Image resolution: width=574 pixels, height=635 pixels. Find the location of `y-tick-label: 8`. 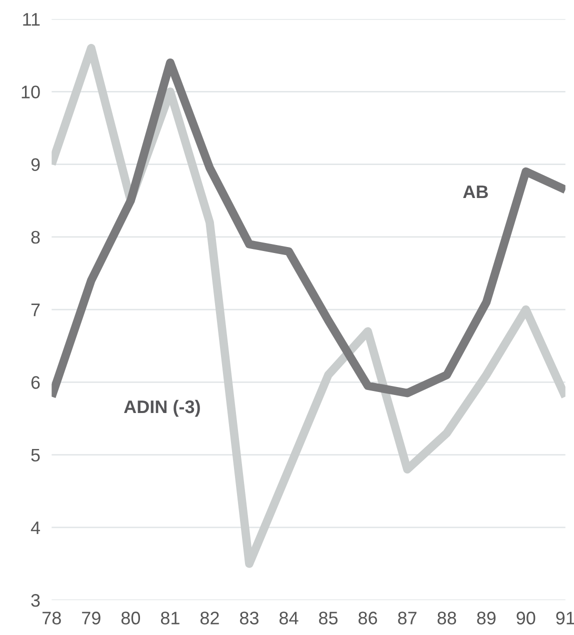

y-tick-label: 8 is located at coordinates (35, 237).